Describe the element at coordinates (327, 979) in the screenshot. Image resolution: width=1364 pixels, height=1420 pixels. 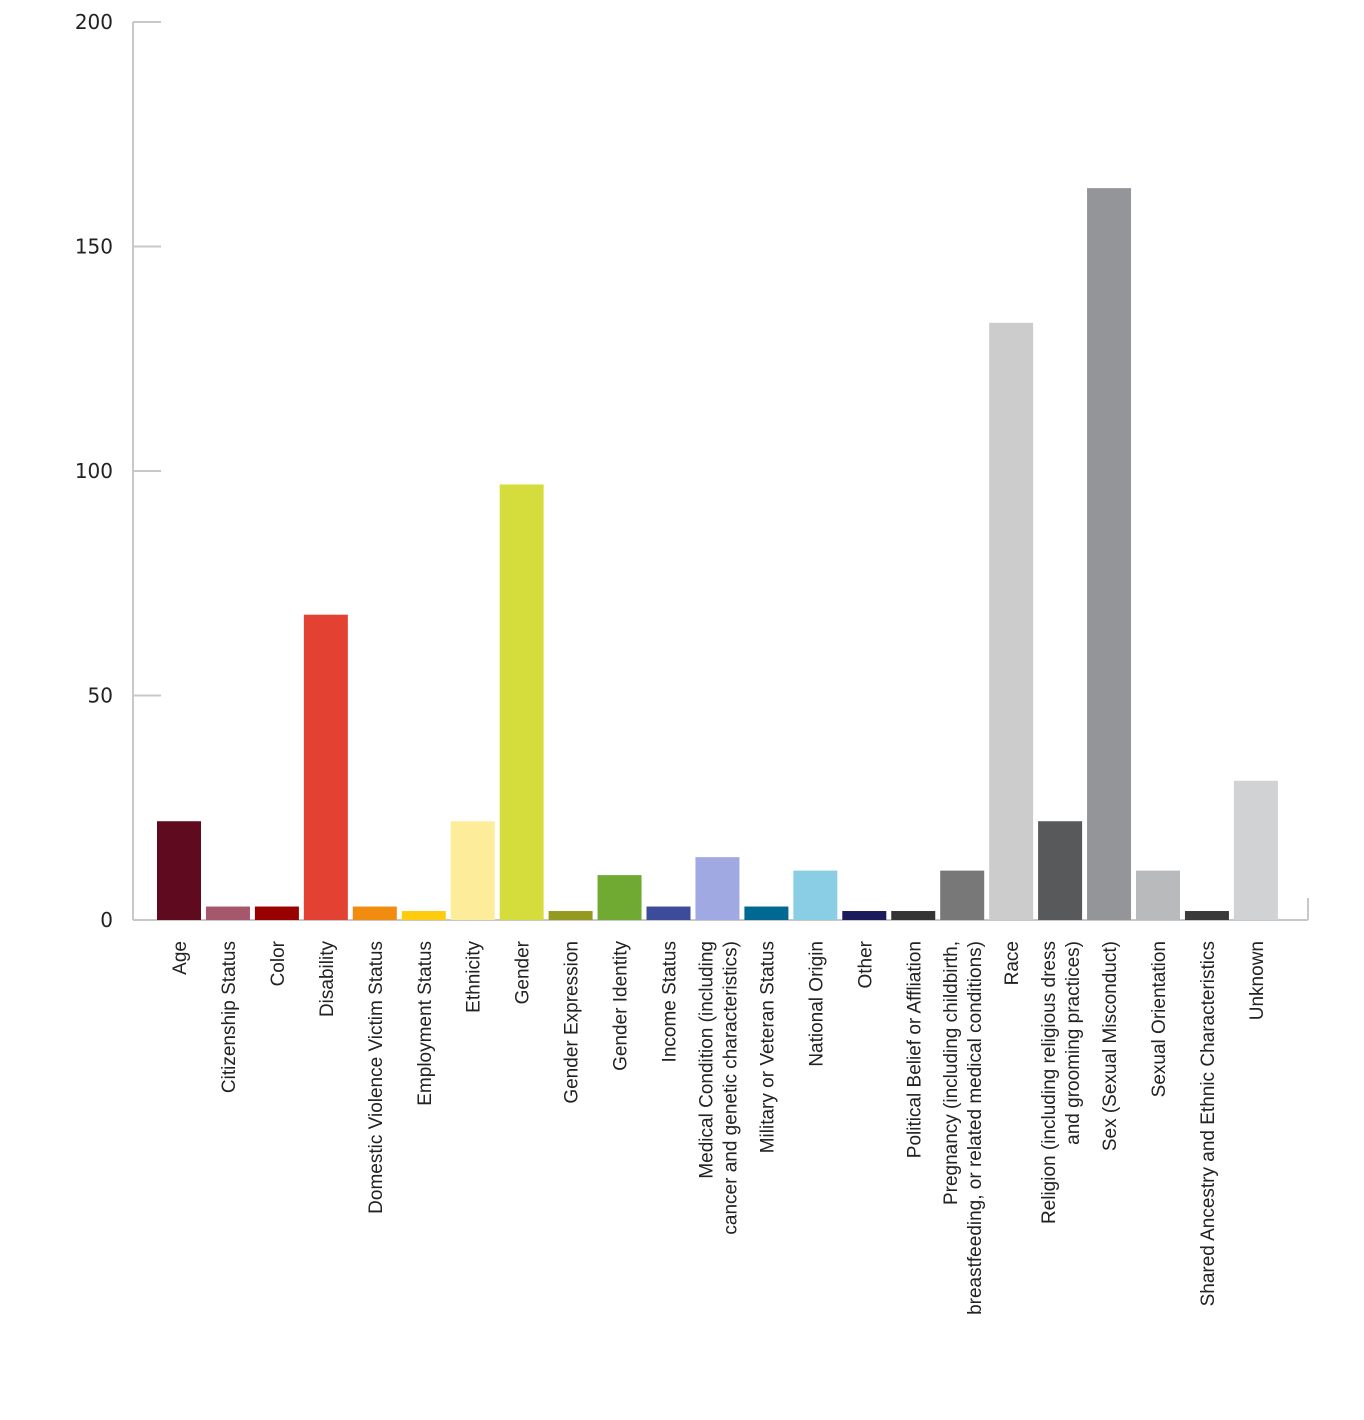
I see `category-label: Disability` at that location.